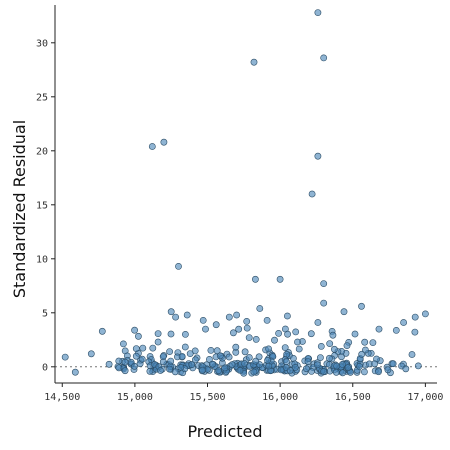 The height and width of the screenshot is (450, 450). I want to click on x-tick-label: 15,000, so click(135, 397).